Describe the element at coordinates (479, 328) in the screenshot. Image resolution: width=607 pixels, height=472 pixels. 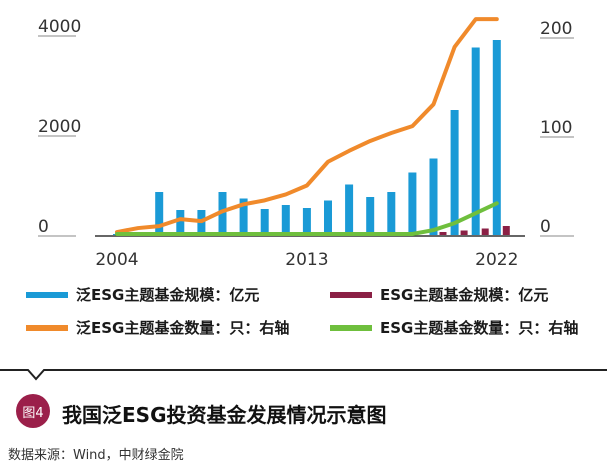
I see `legend-label: ESG主题基金数量：只：右轴` at that location.